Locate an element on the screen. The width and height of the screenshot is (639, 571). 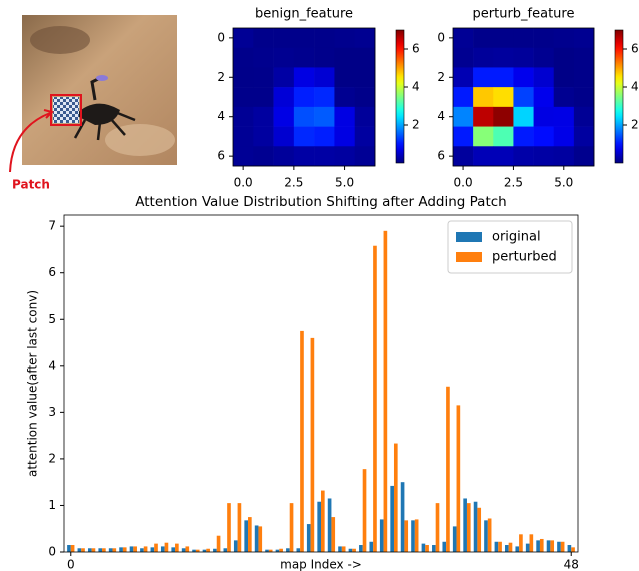
chart-title: perturb_feature is located at coordinates (524, 14).